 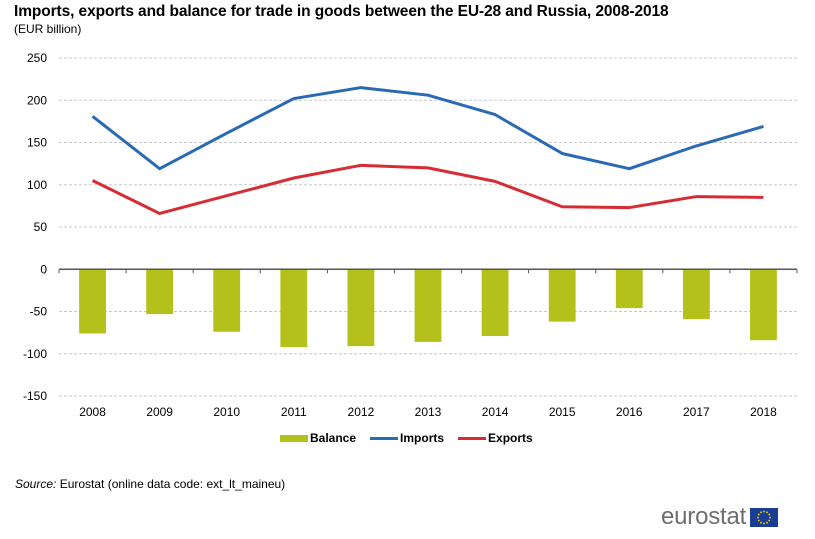 I want to click on legend-item-exports: Exports, so click(x=495, y=438).